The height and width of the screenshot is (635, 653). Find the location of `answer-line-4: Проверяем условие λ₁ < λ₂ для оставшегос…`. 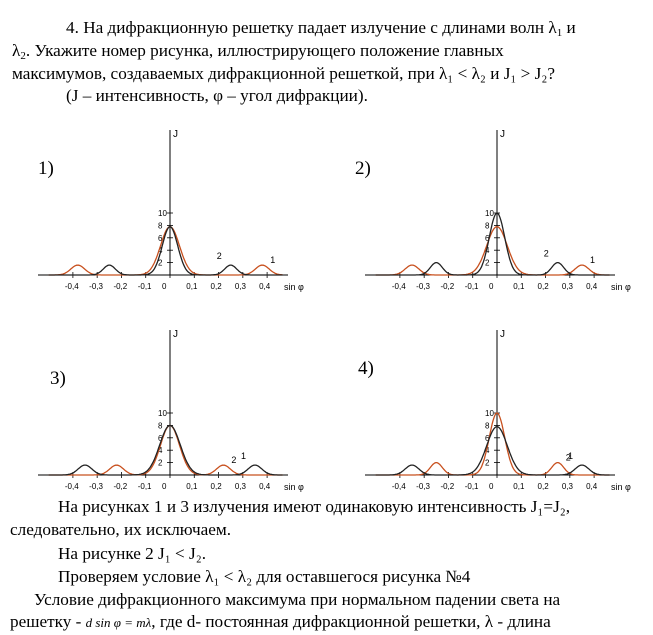

answer-line-4: Проверяем условие λ₁ < λ₂ для оставшегос… is located at coordinates (264, 576).